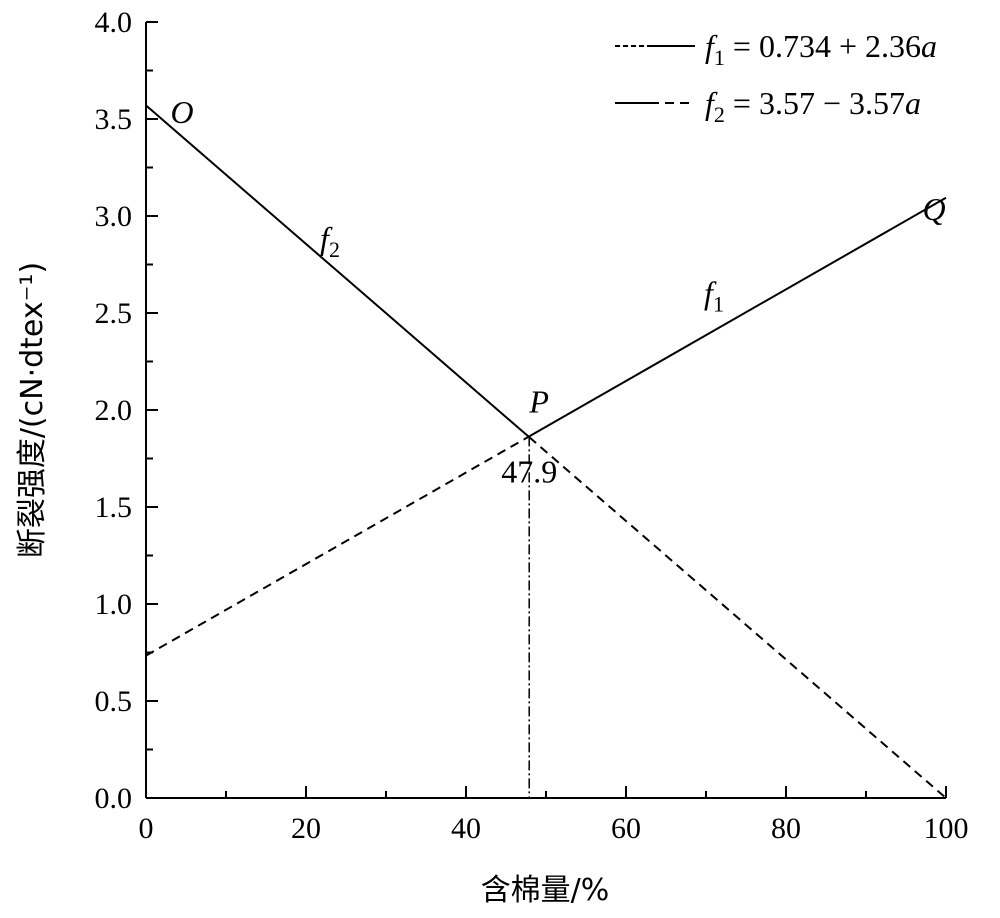 The width and height of the screenshot is (1000, 918). I want to click on legend-subscript: 2, so click(719, 114).